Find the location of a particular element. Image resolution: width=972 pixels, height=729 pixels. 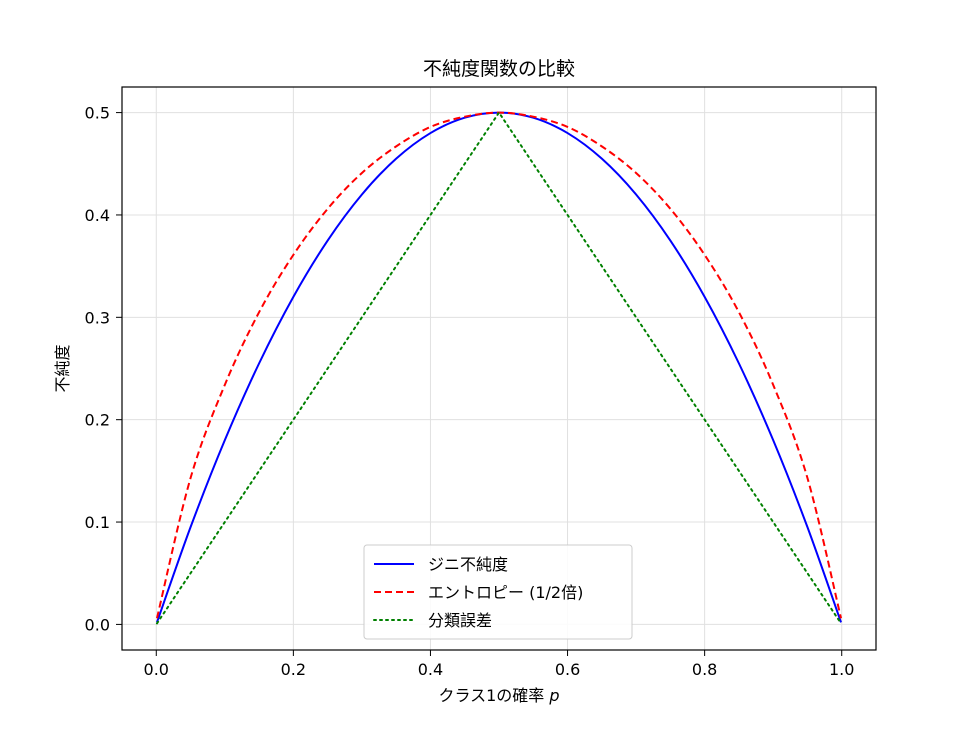

y-tick-label: 0.4 is located at coordinates (97, 215).